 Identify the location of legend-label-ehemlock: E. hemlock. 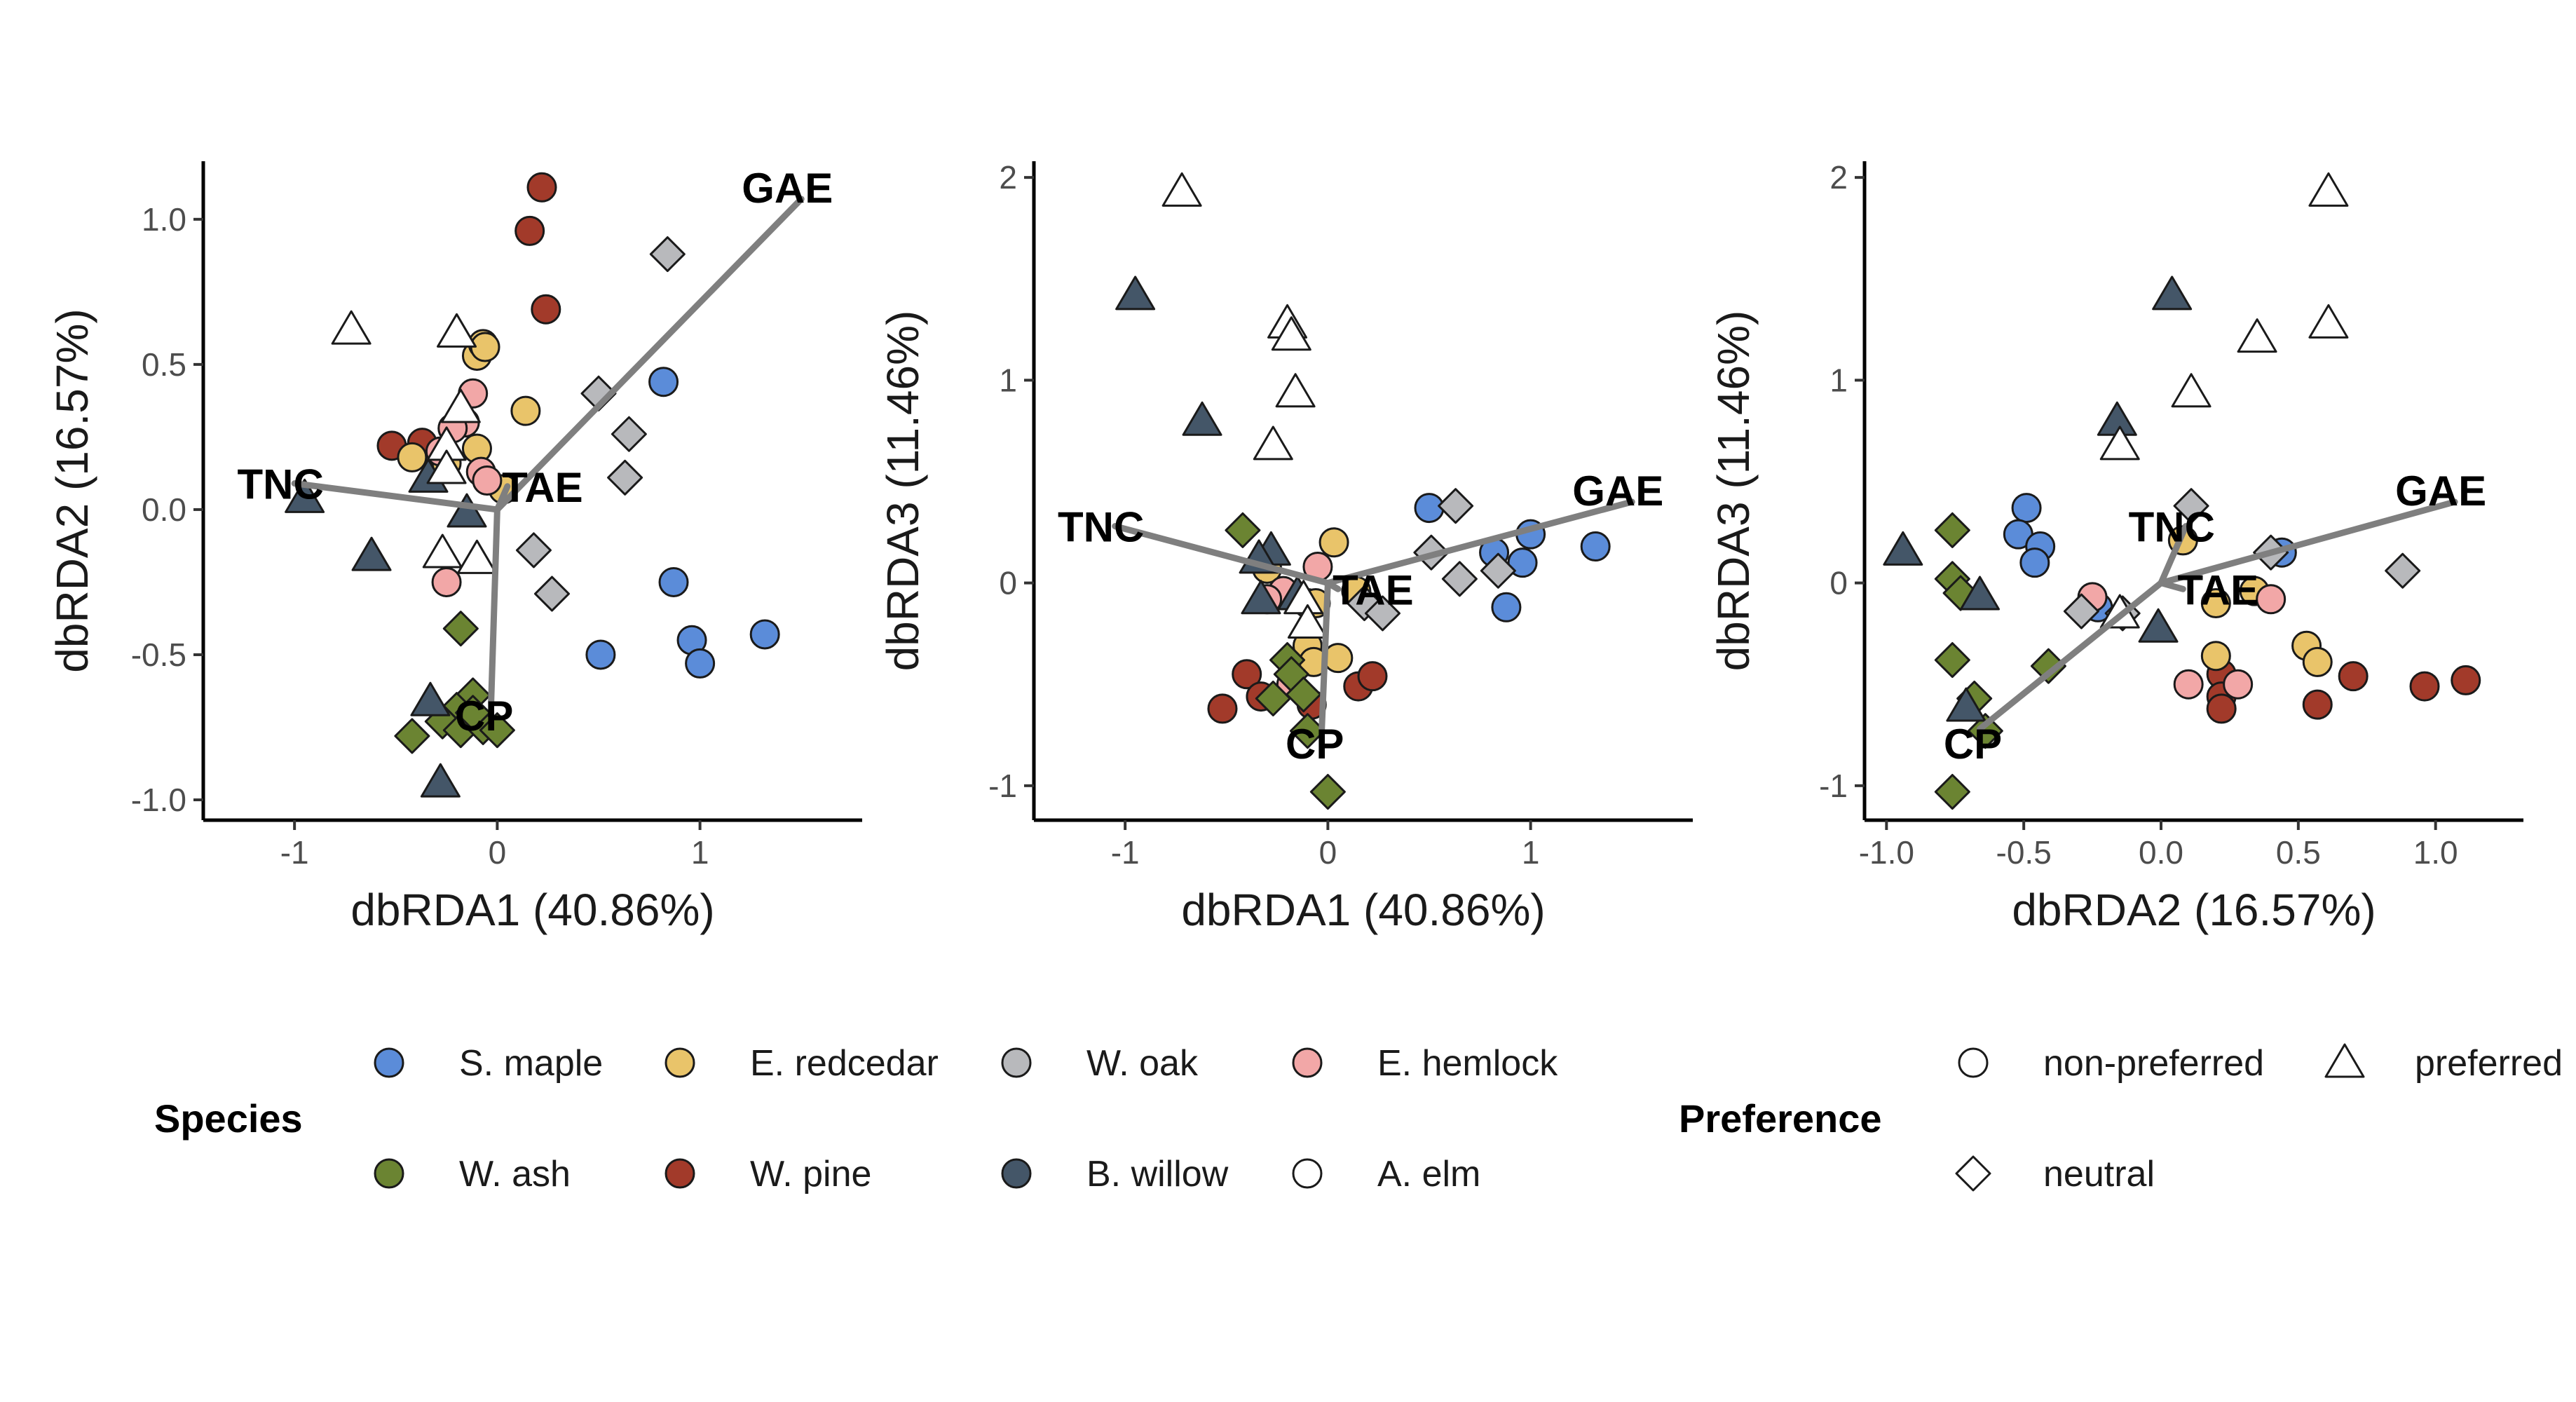
(1467, 1063).